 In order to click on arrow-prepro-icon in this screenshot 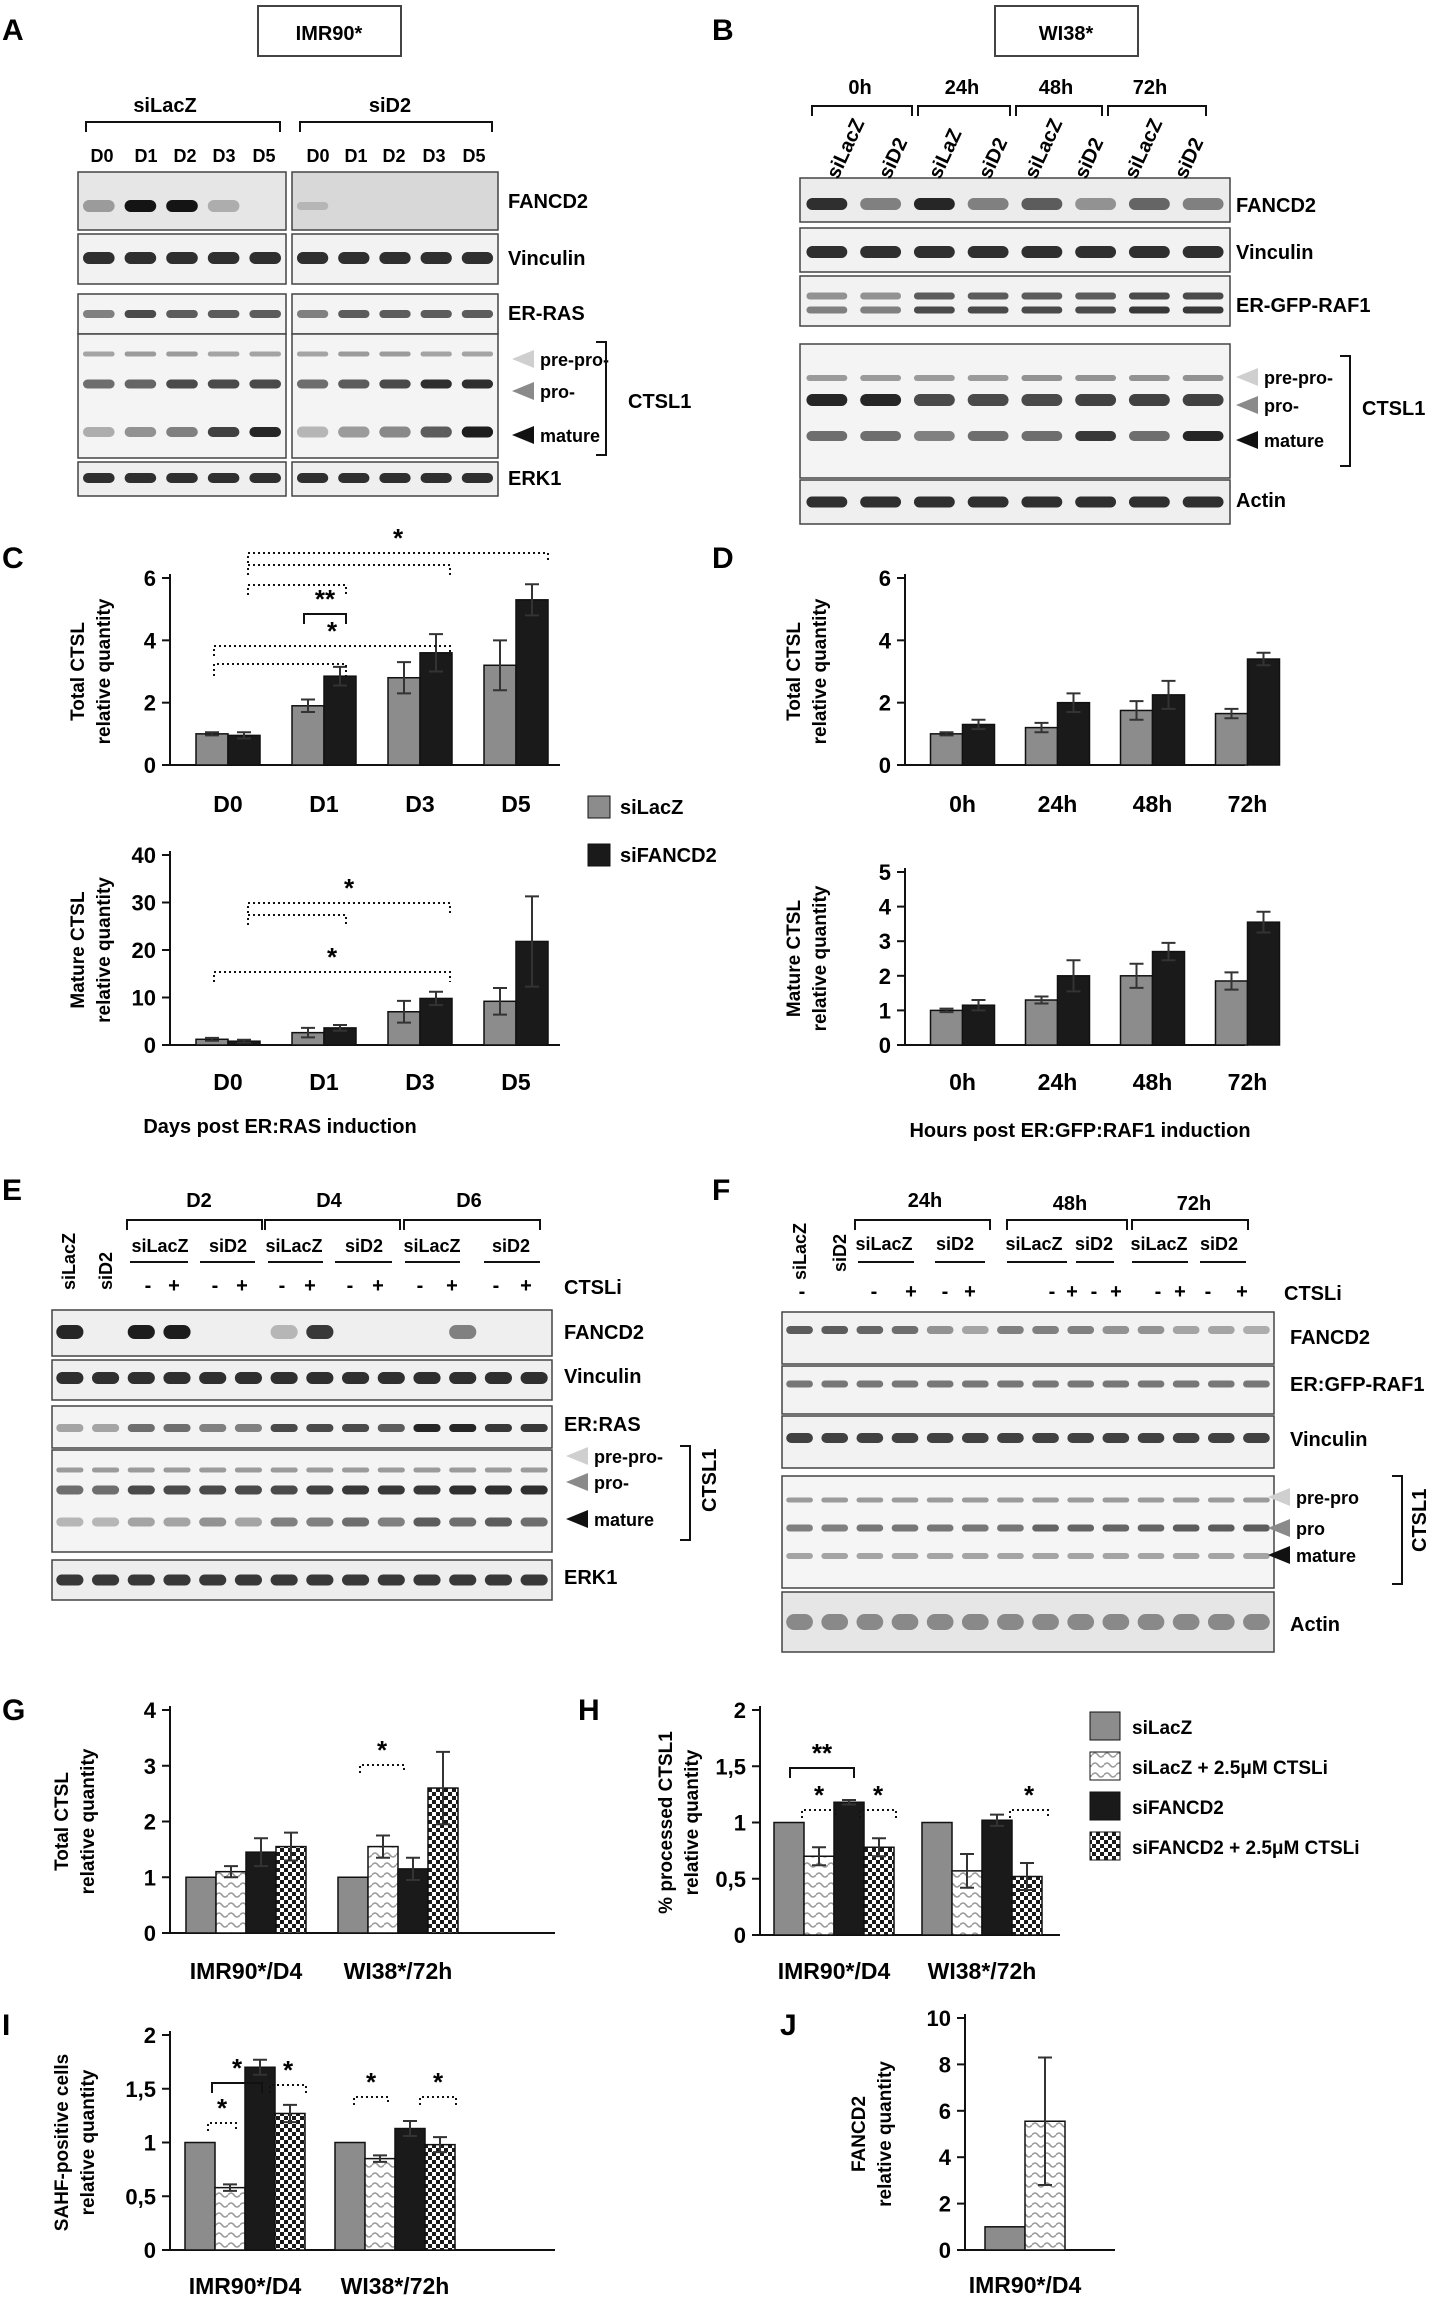, I will do `click(523, 359)`.